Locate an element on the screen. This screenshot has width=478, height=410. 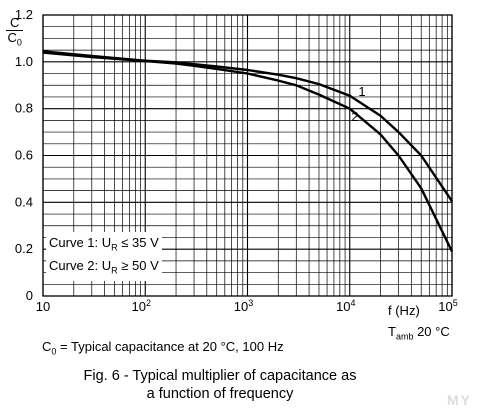
legend-1-prefix: Curve 1: U is located at coordinates (80, 242).